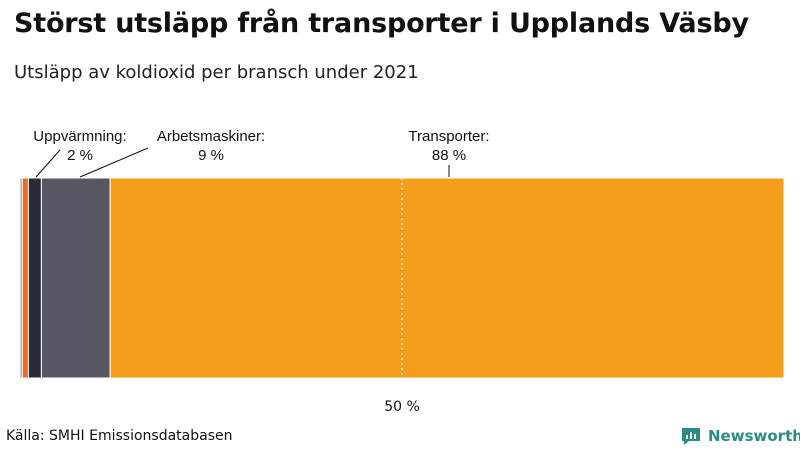 This screenshot has height=450, width=800. Describe the element at coordinates (449, 155) in the screenshot. I see `annotation-value-4: 88 %` at that location.